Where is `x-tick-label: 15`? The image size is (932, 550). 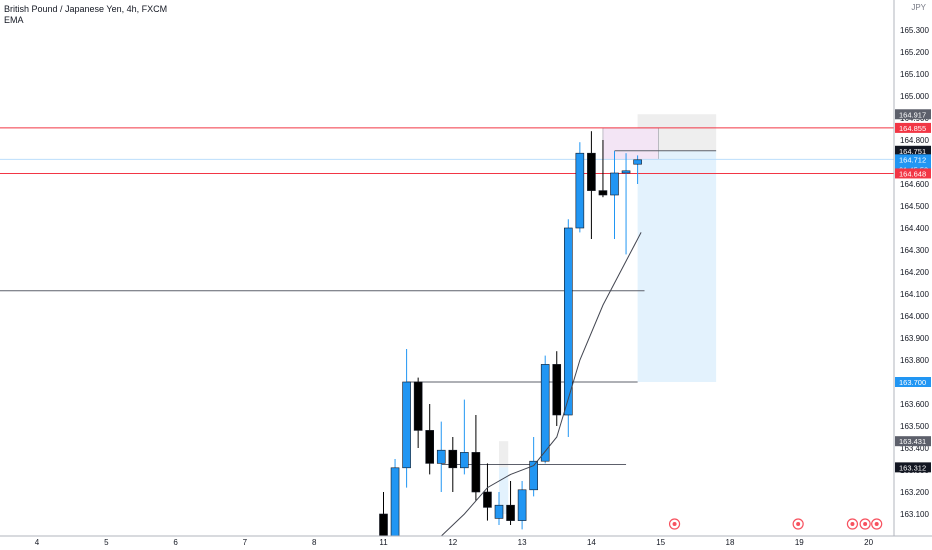
x-tick-label: 15 is located at coordinates (660, 542).